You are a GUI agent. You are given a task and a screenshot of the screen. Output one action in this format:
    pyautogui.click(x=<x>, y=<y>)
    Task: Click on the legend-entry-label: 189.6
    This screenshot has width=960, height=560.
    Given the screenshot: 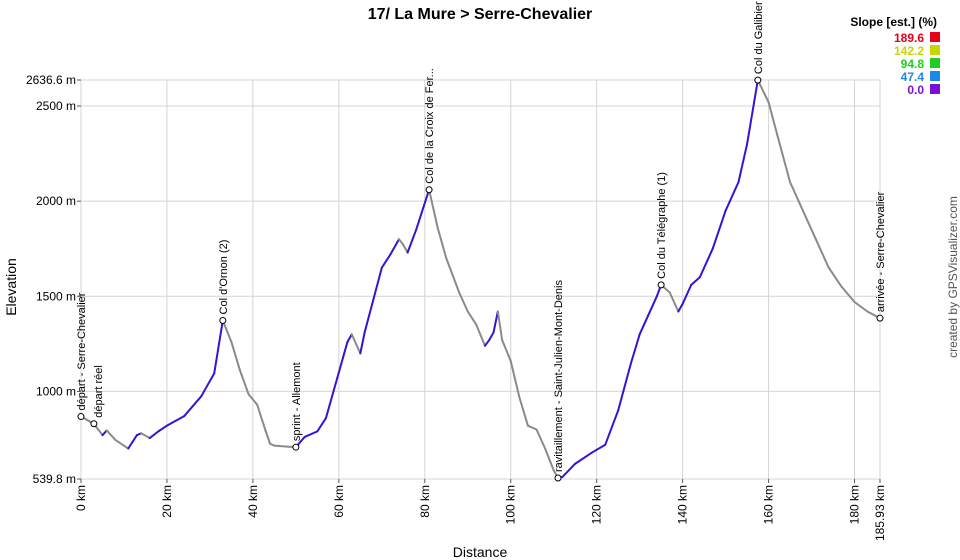 What is the action you would take?
    pyautogui.click(x=909, y=38)
    